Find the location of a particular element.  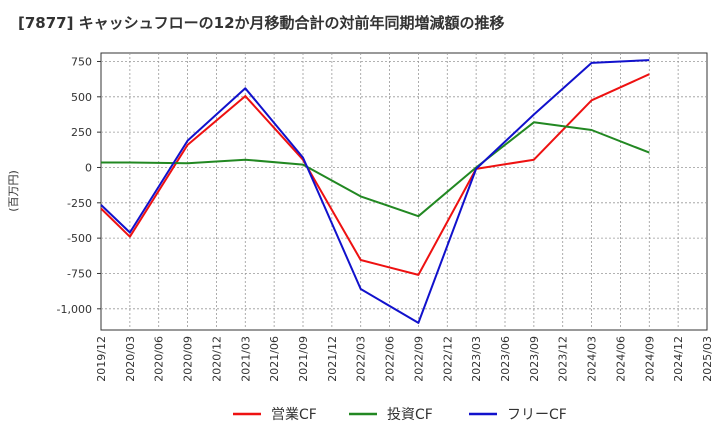

y-axis-label: (百万円) is located at coordinates (13, 191).